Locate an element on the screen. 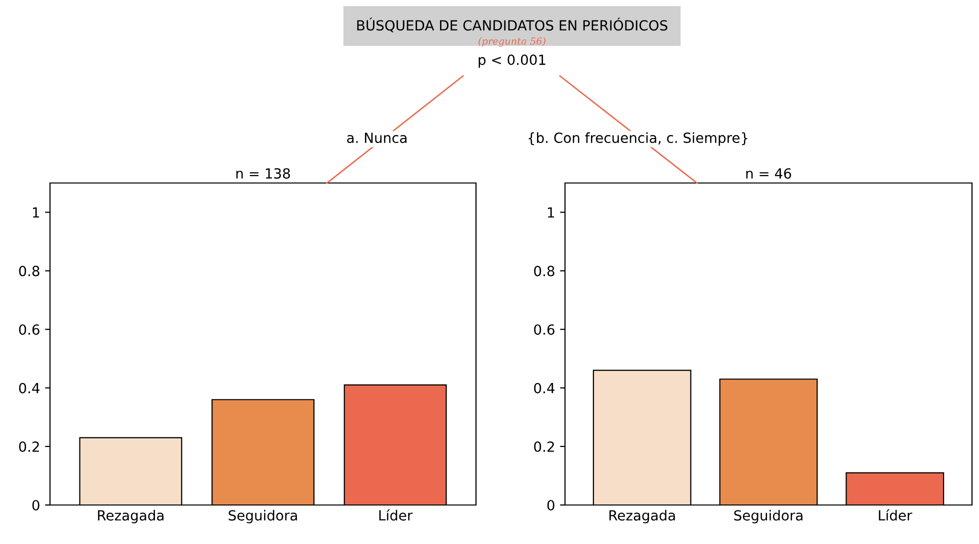 The image size is (979, 544). text: n = 138 is located at coordinates (263, 173).